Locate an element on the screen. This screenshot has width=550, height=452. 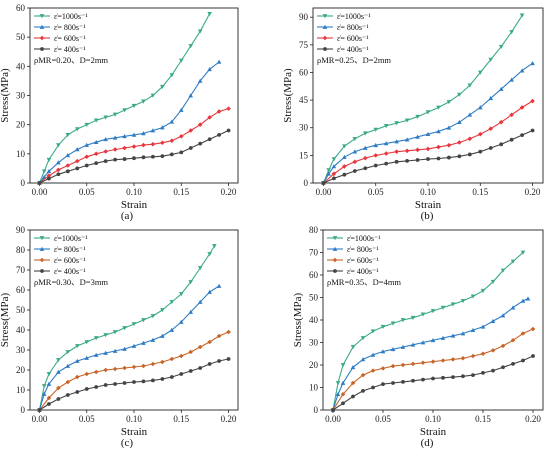
x-tick-label: 0.20 is located at coordinates (229, 419).